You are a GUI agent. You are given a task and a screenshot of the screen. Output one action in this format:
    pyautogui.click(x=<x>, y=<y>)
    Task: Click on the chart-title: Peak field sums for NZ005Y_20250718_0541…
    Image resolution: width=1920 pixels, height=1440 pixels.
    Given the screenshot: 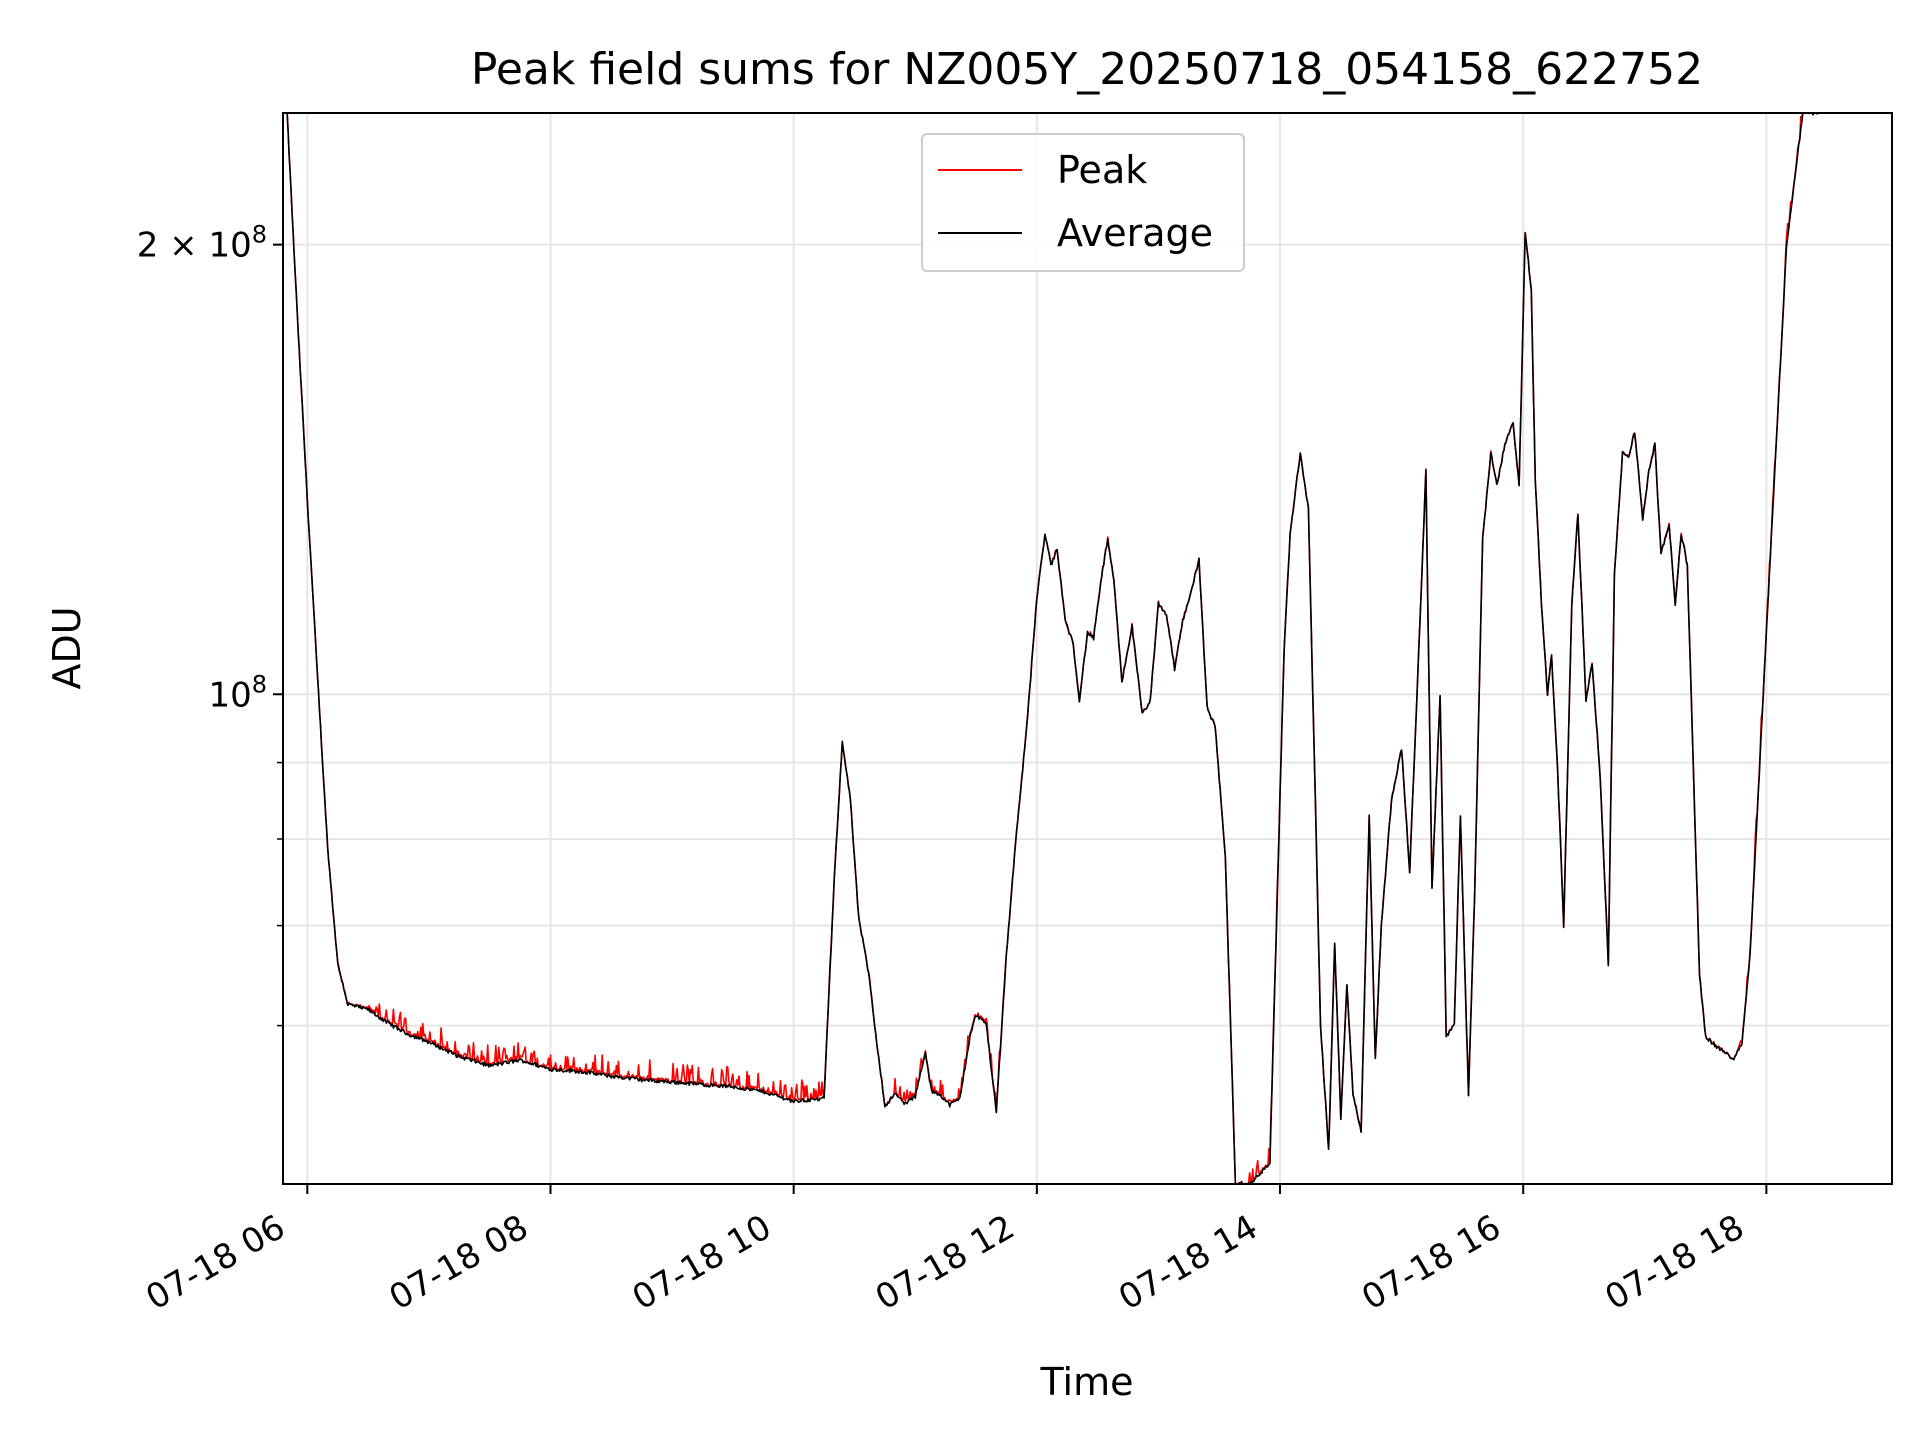 What is the action you would take?
    pyautogui.click(x=1087, y=69)
    